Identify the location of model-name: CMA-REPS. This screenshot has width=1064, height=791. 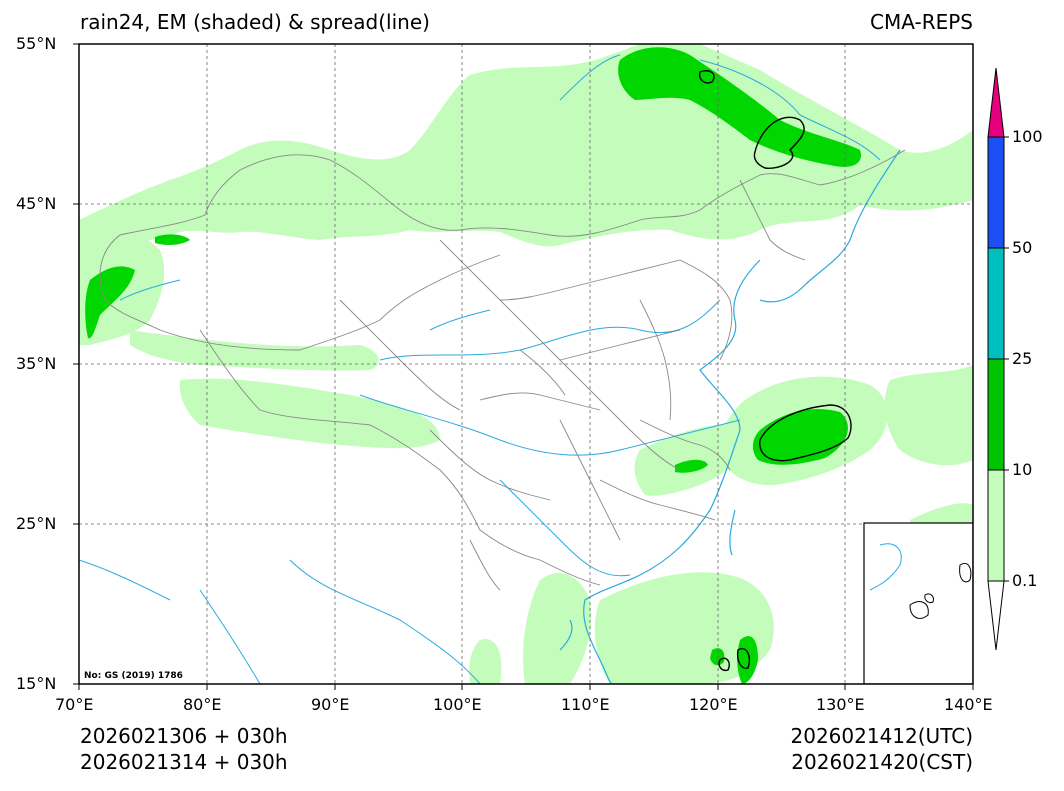
(921, 22).